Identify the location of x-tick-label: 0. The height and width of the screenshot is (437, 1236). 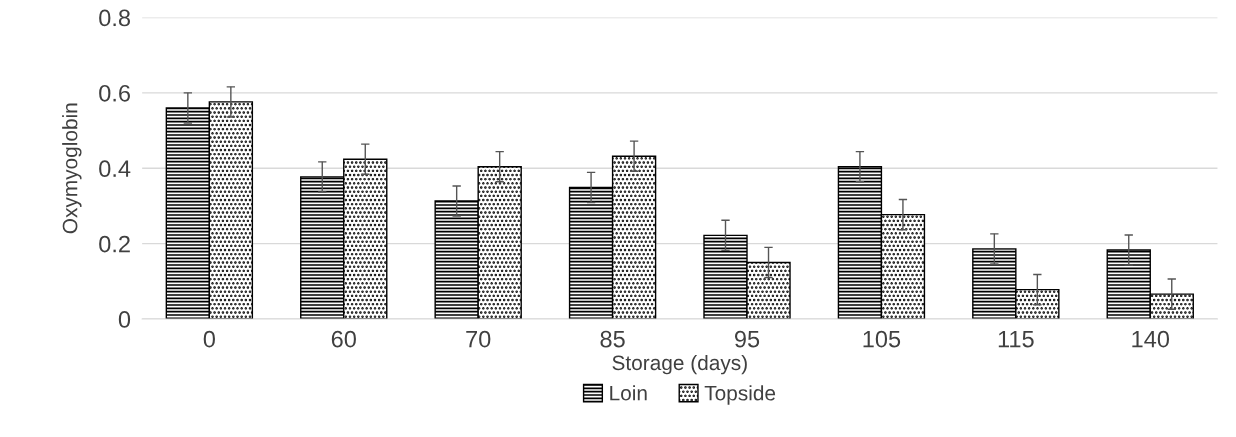
(209, 339).